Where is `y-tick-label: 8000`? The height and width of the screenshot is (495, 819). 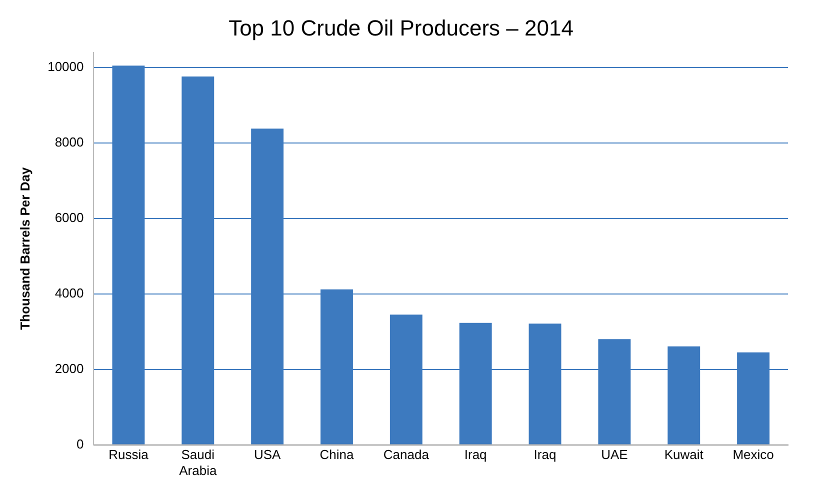
y-tick-label: 8000 is located at coordinates (69, 142).